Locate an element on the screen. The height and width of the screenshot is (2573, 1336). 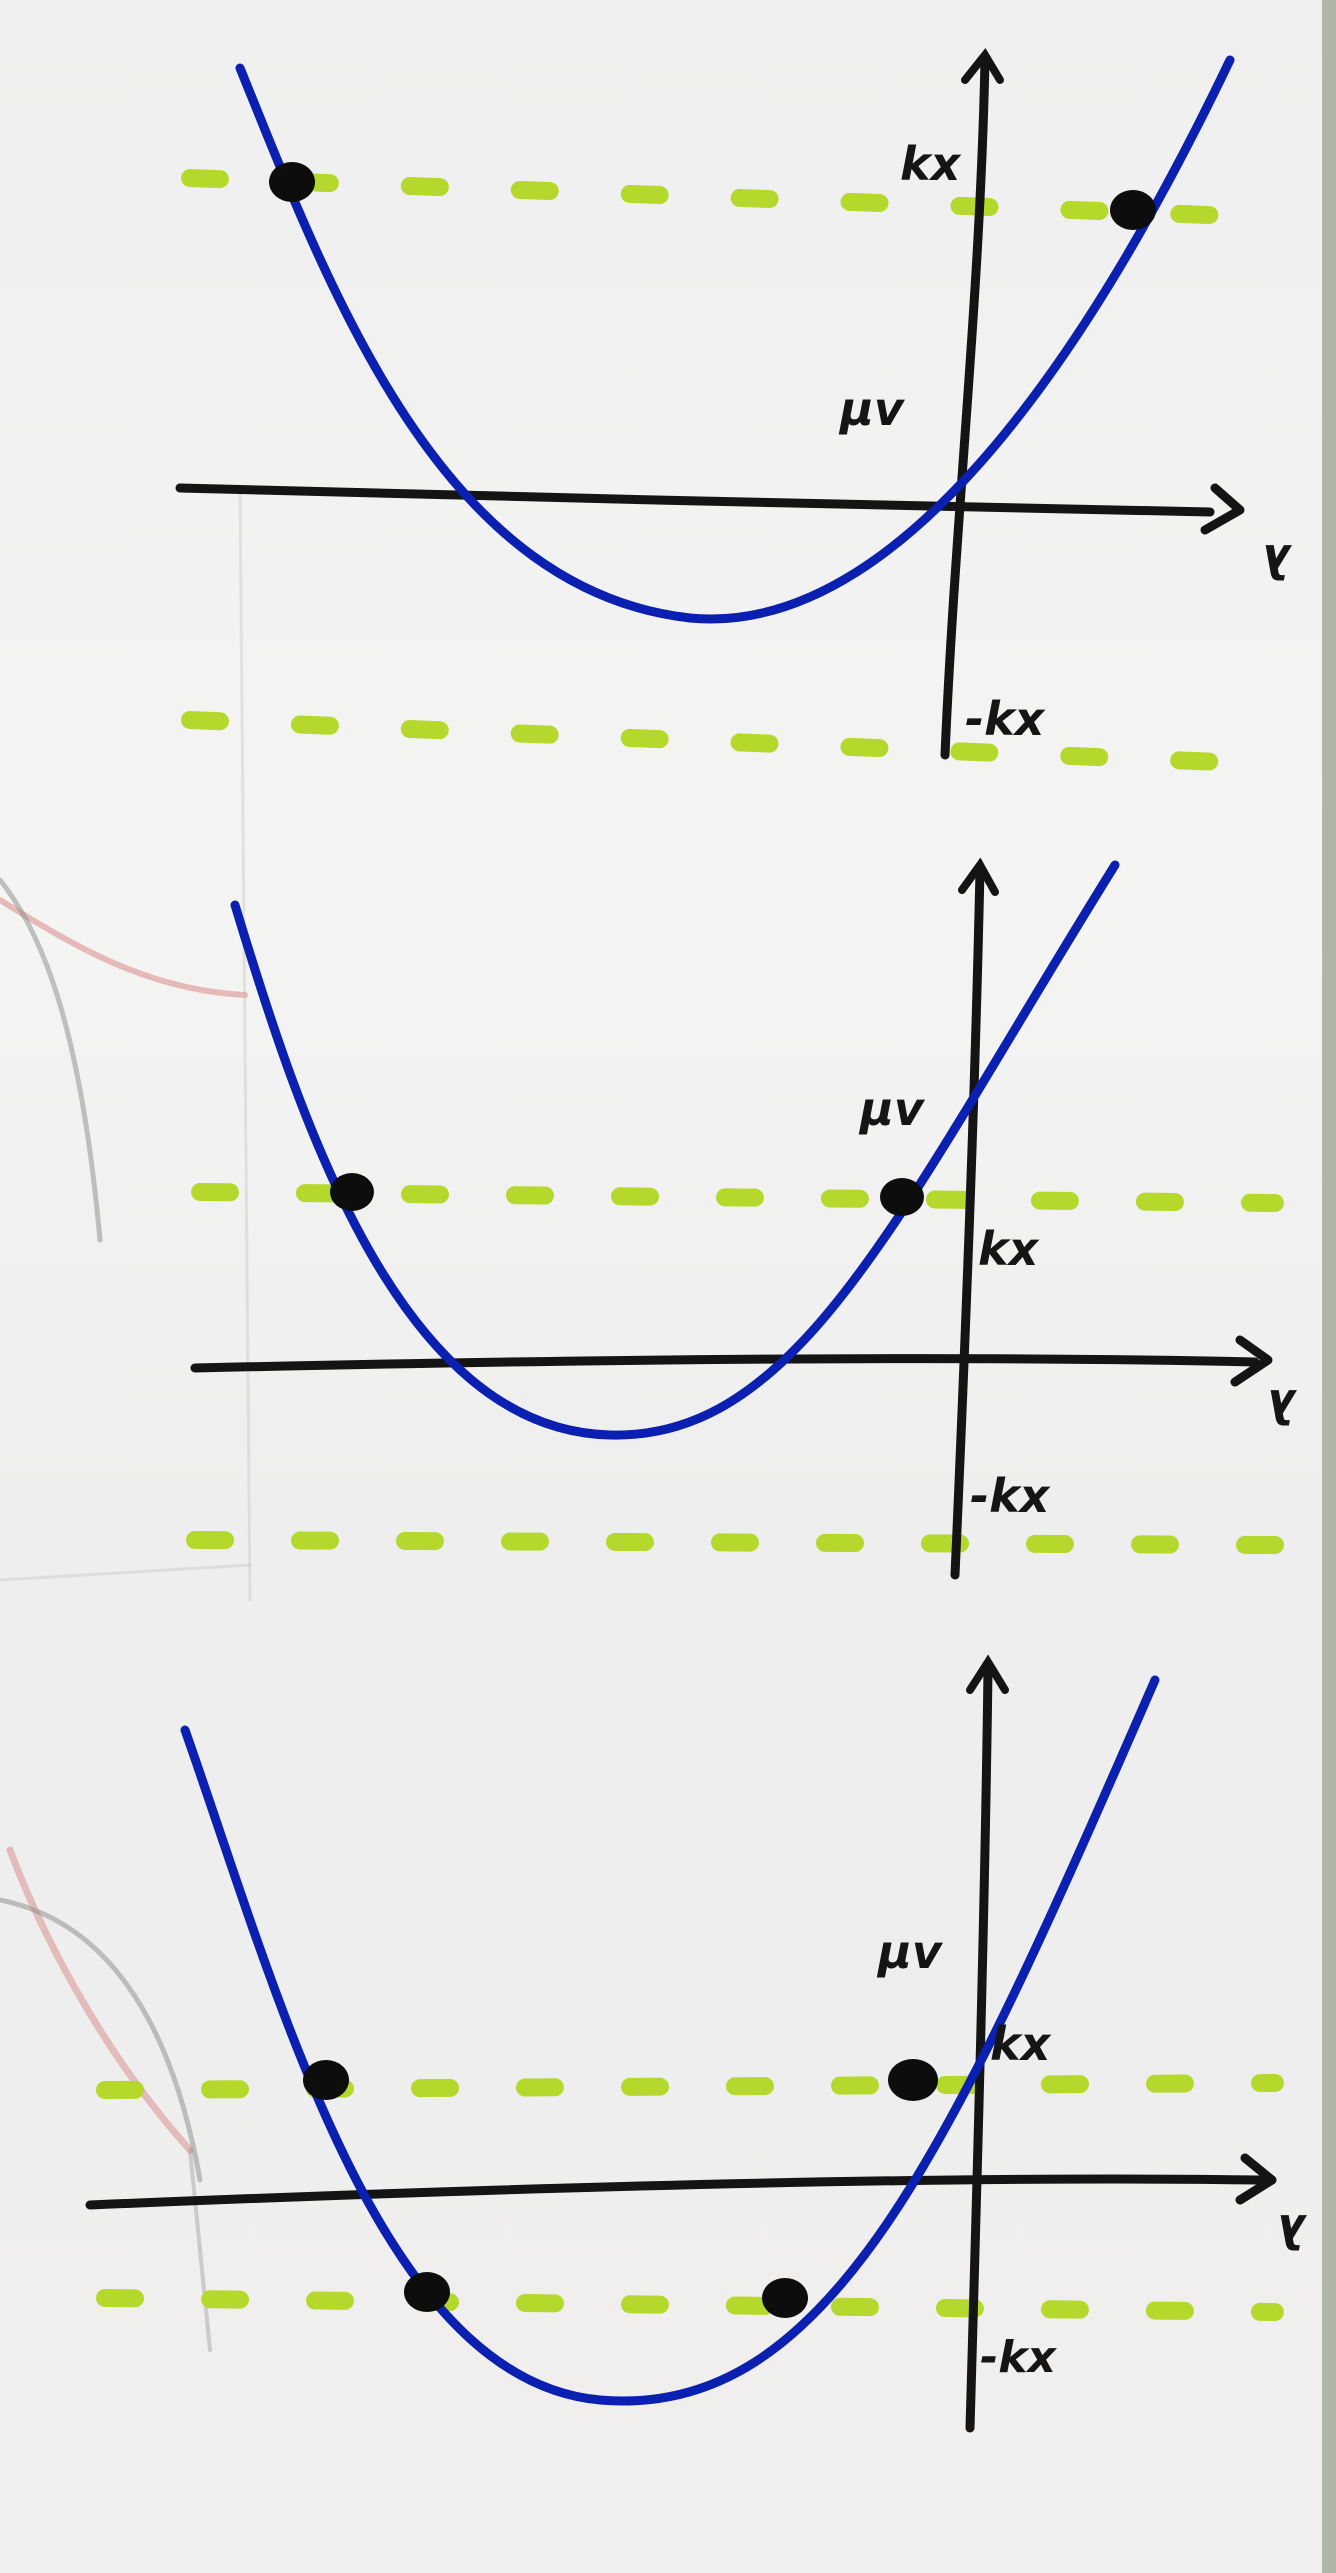
pencil-marks is located at coordinates (126, 1420).